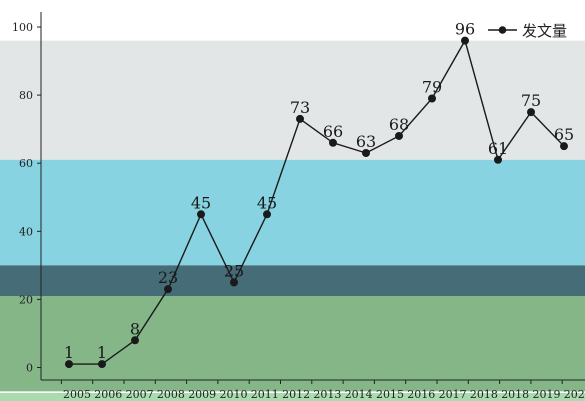  Describe the element at coordinates (502, 30) in the screenshot. I see `legend-marker` at that location.